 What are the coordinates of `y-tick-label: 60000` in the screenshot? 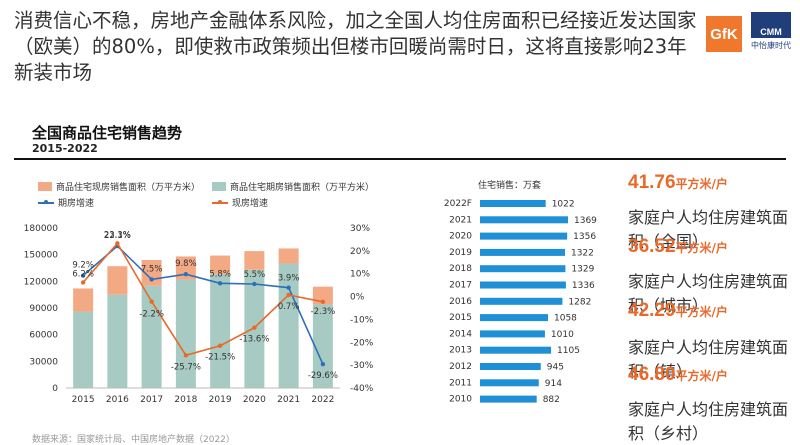 It's located at (43, 336).